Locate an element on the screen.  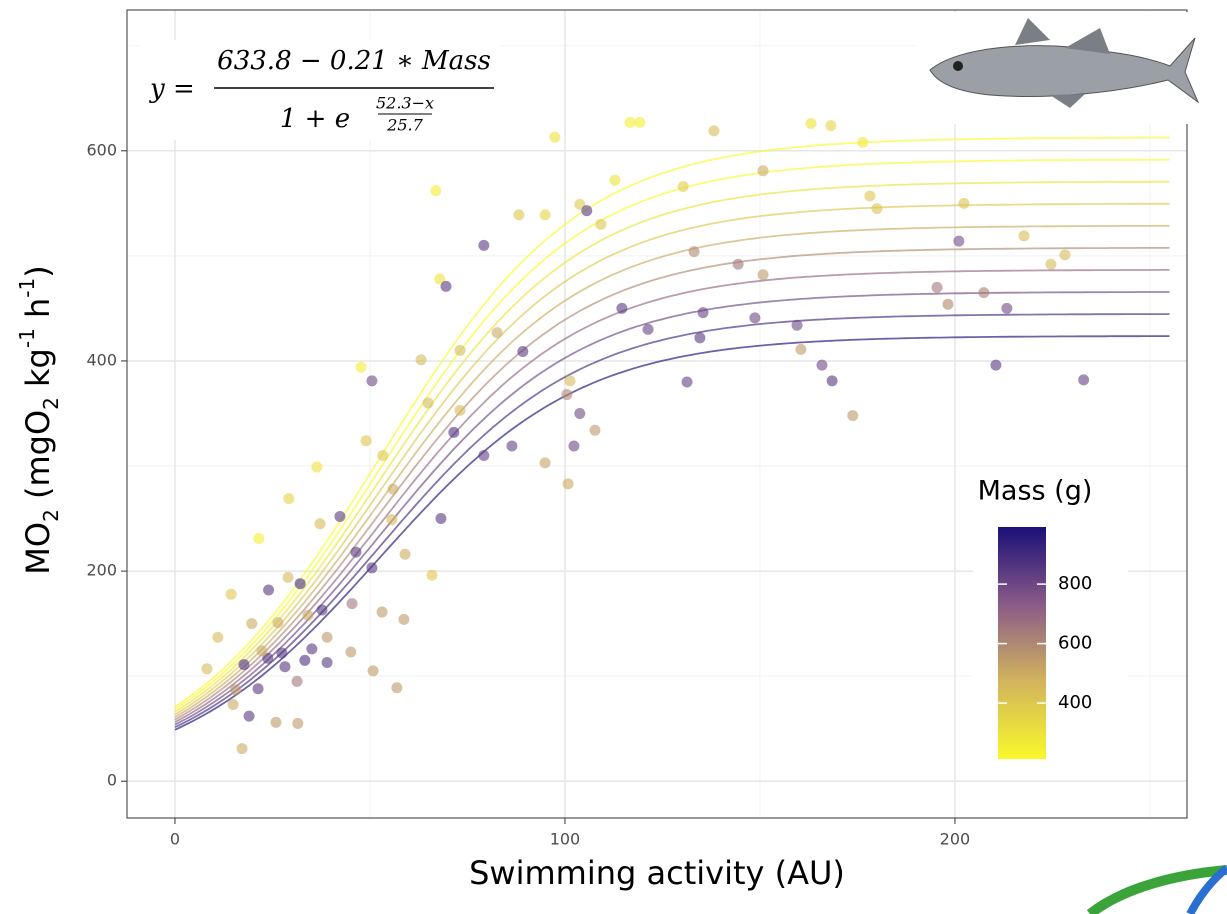
colorbar-tick-label: 600 is located at coordinates (1075, 643).